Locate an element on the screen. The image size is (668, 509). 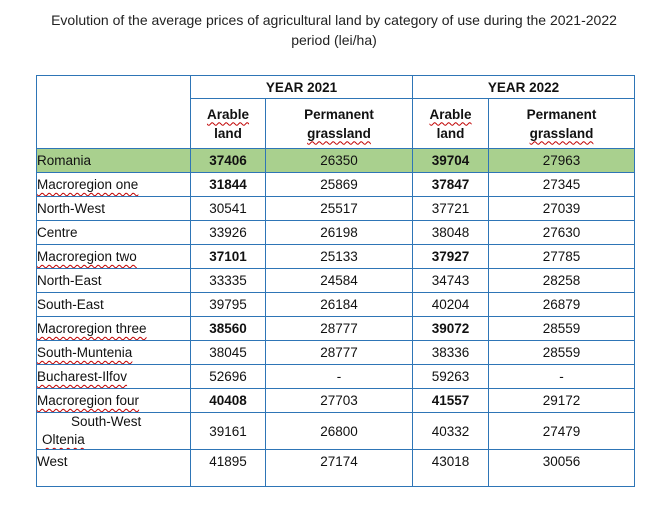
arable-2022-cell: 39704 is located at coordinates (451, 160).